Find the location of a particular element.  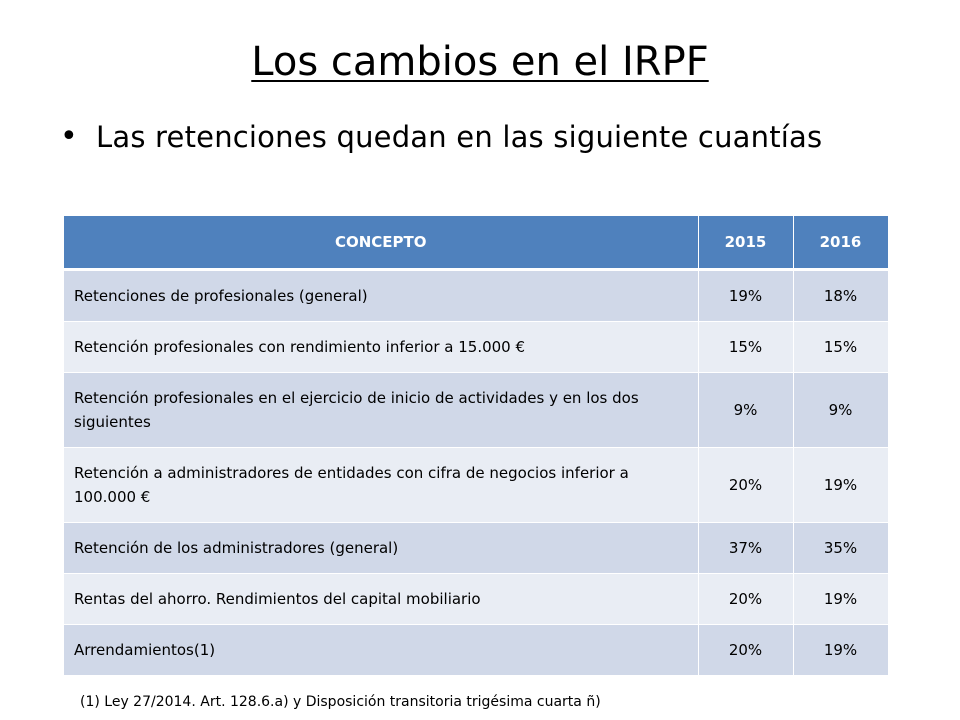

value-2016-cell: 35% is located at coordinates (841, 548).